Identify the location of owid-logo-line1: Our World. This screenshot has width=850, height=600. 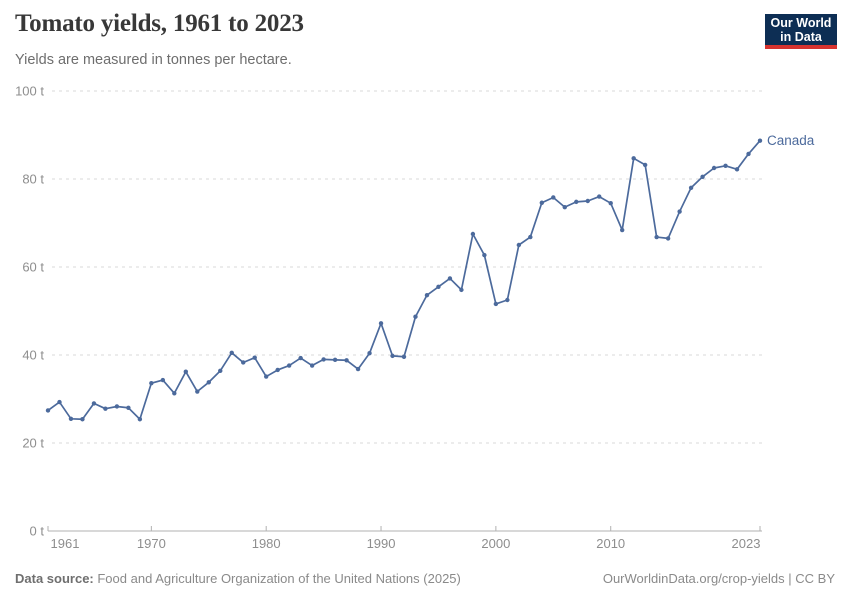
(801, 22).